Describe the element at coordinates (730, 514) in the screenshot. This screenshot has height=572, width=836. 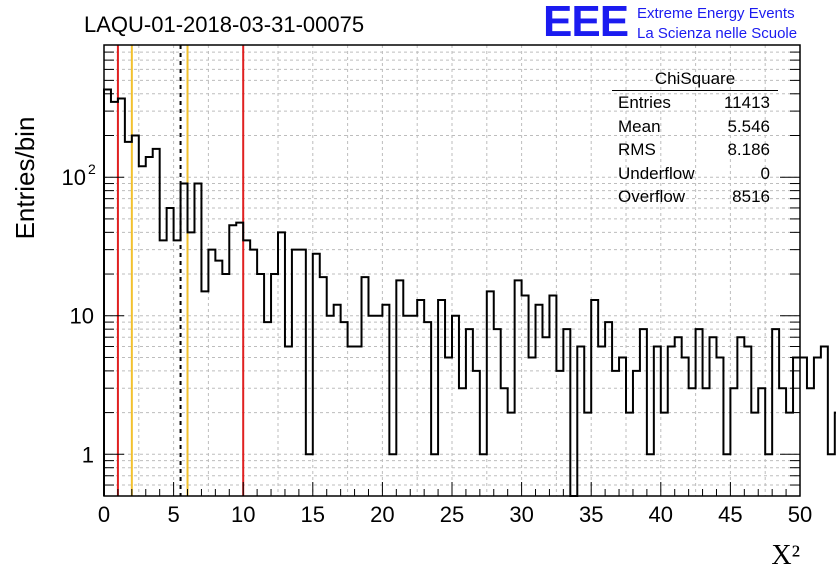
I see `x-tick-label: 45` at that location.